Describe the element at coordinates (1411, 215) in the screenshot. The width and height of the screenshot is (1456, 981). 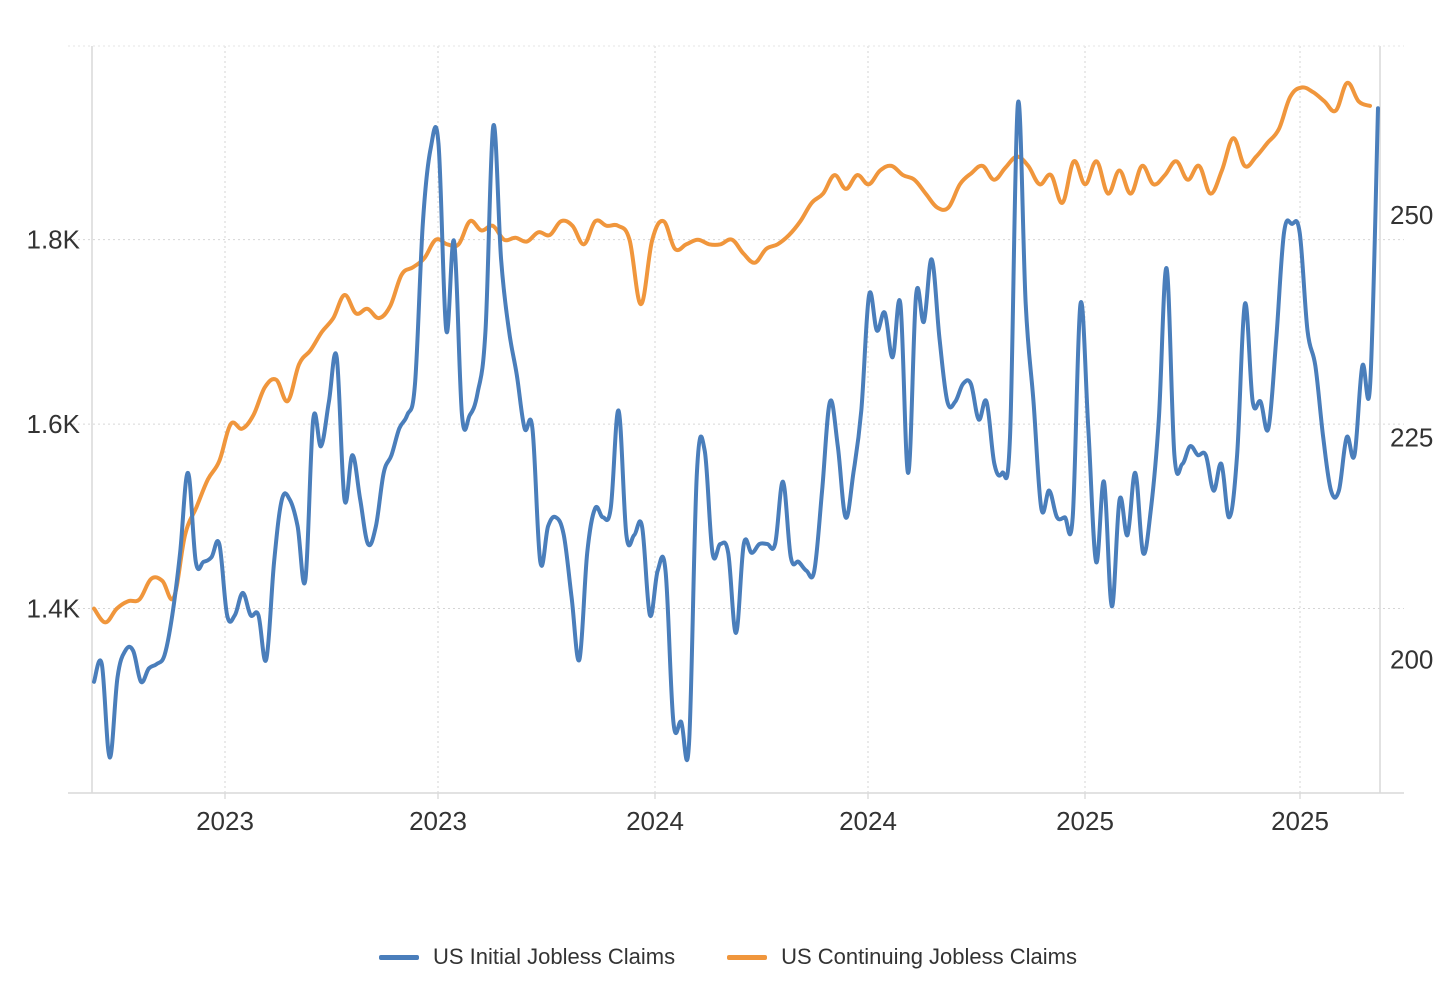
I see `y-right-tick-label: 250` at that location.